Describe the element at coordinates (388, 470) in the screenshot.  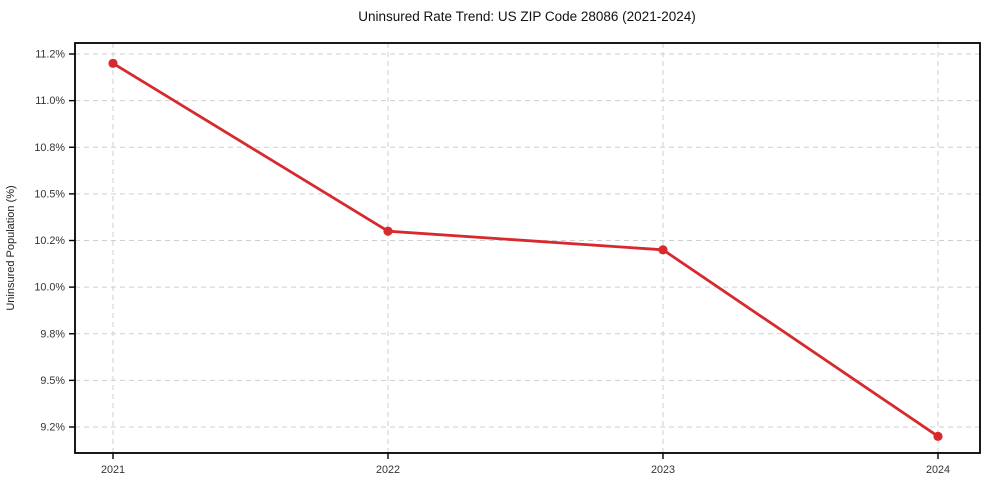
I see `x-tick-label: 2022` at that location.